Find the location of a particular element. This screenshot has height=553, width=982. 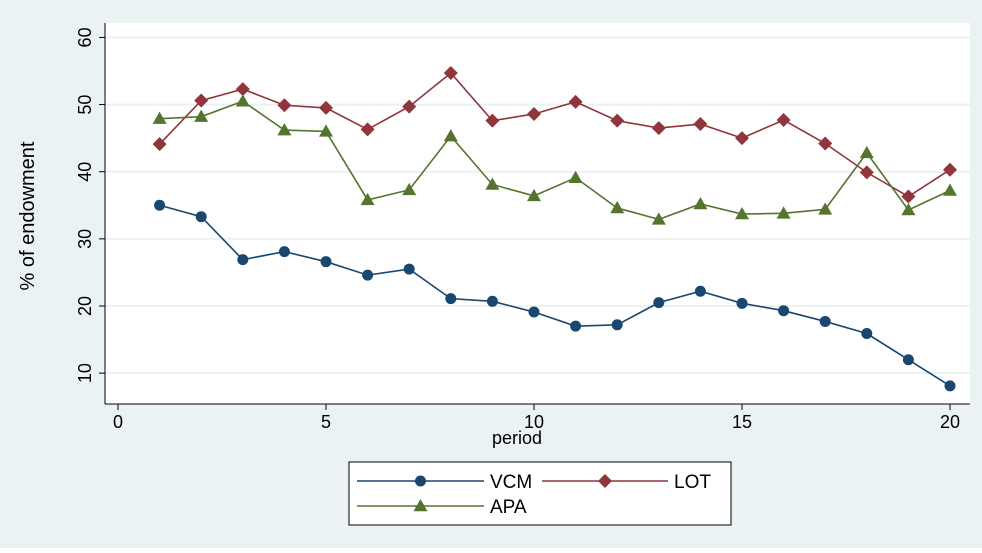

legend: VCM LOT APA is located at coordinates (540, 493).